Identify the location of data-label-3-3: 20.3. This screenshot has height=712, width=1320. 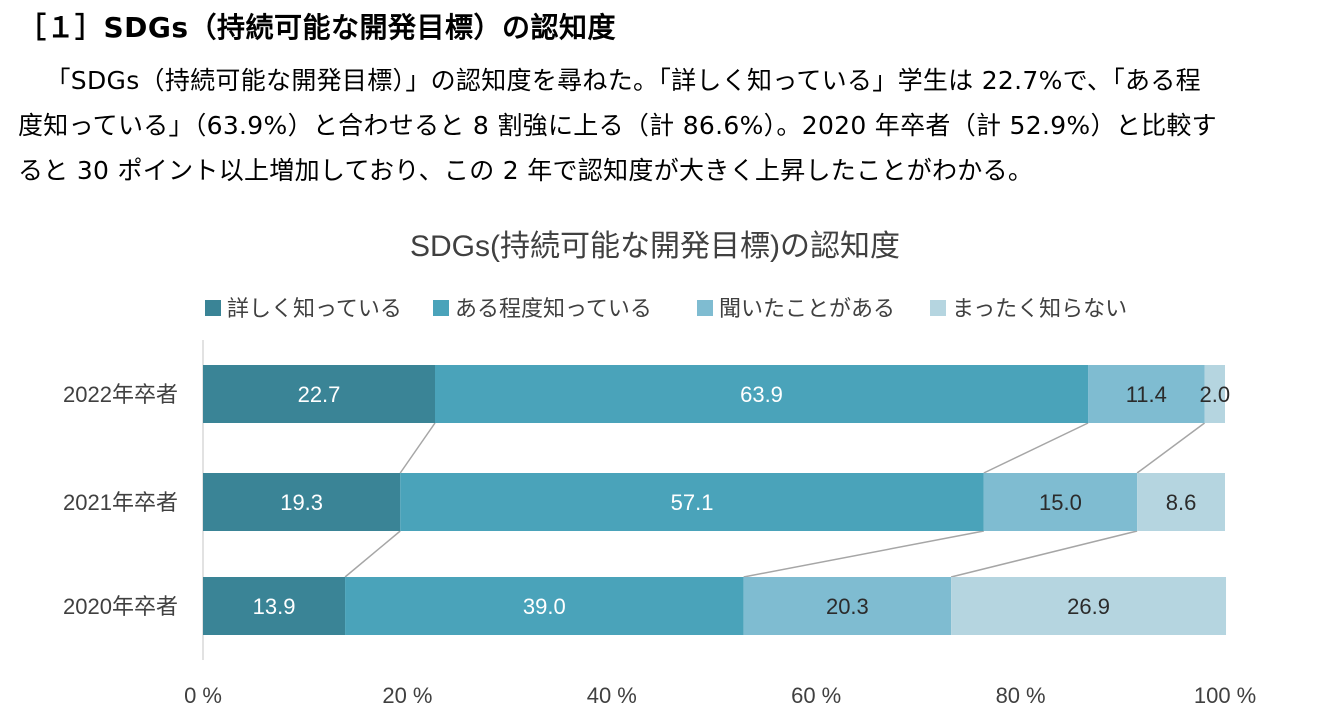
(847, 606).